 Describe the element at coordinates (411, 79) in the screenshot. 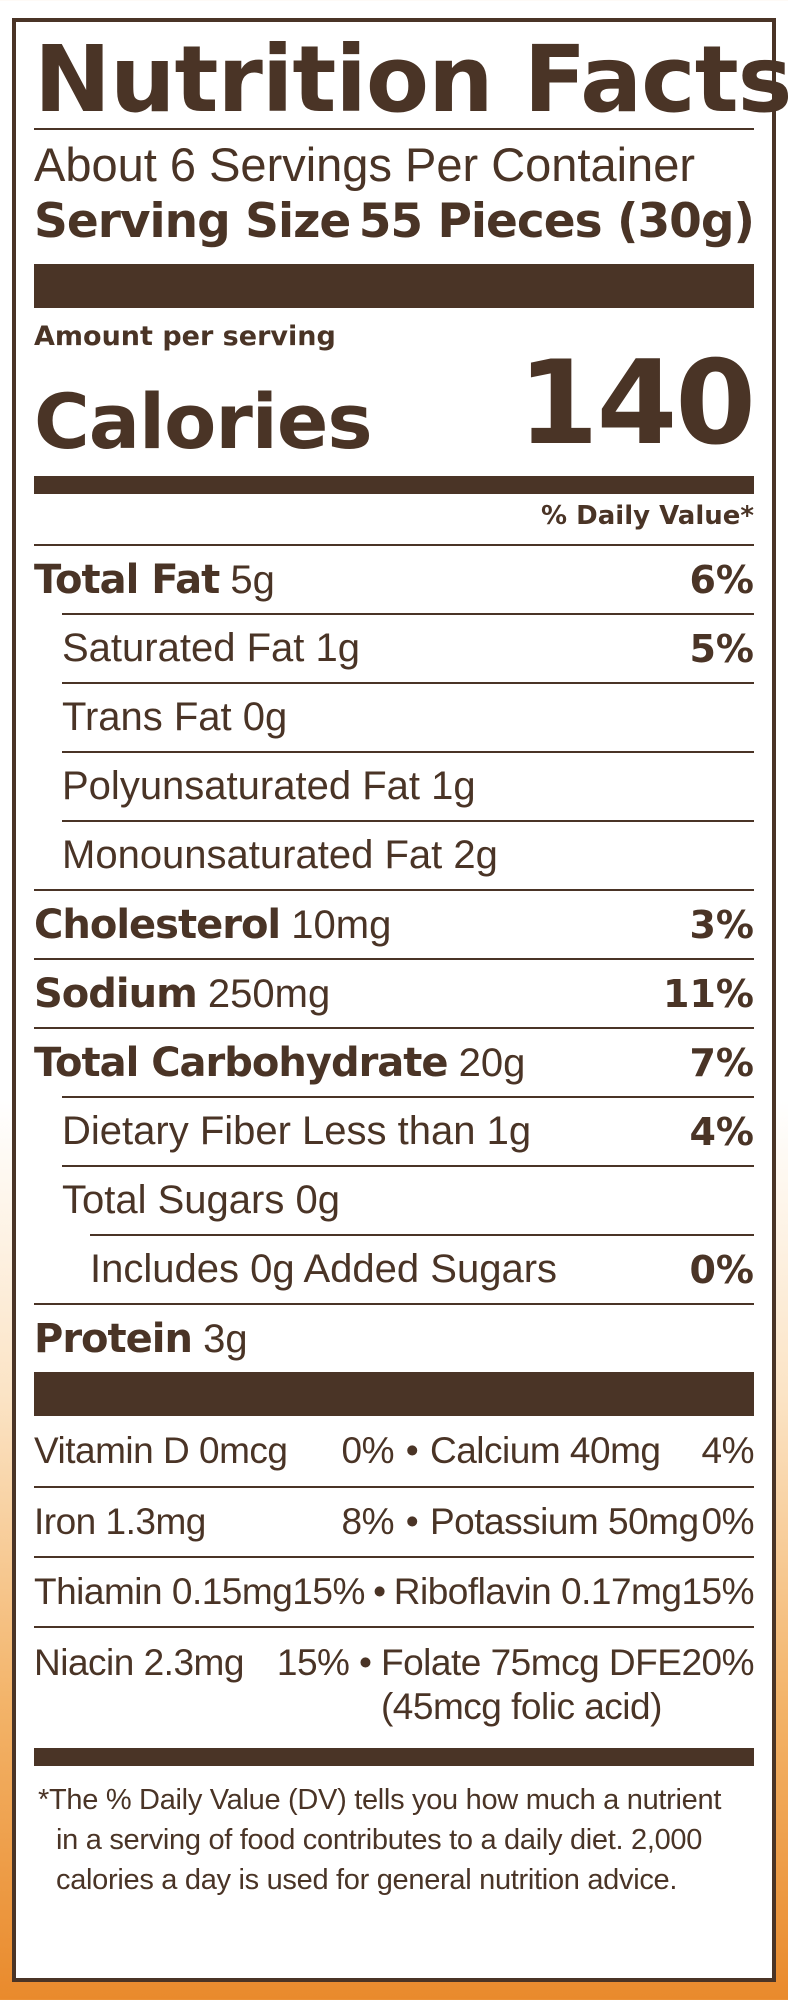

I see `label-title: Nutrition Facts` at that location.